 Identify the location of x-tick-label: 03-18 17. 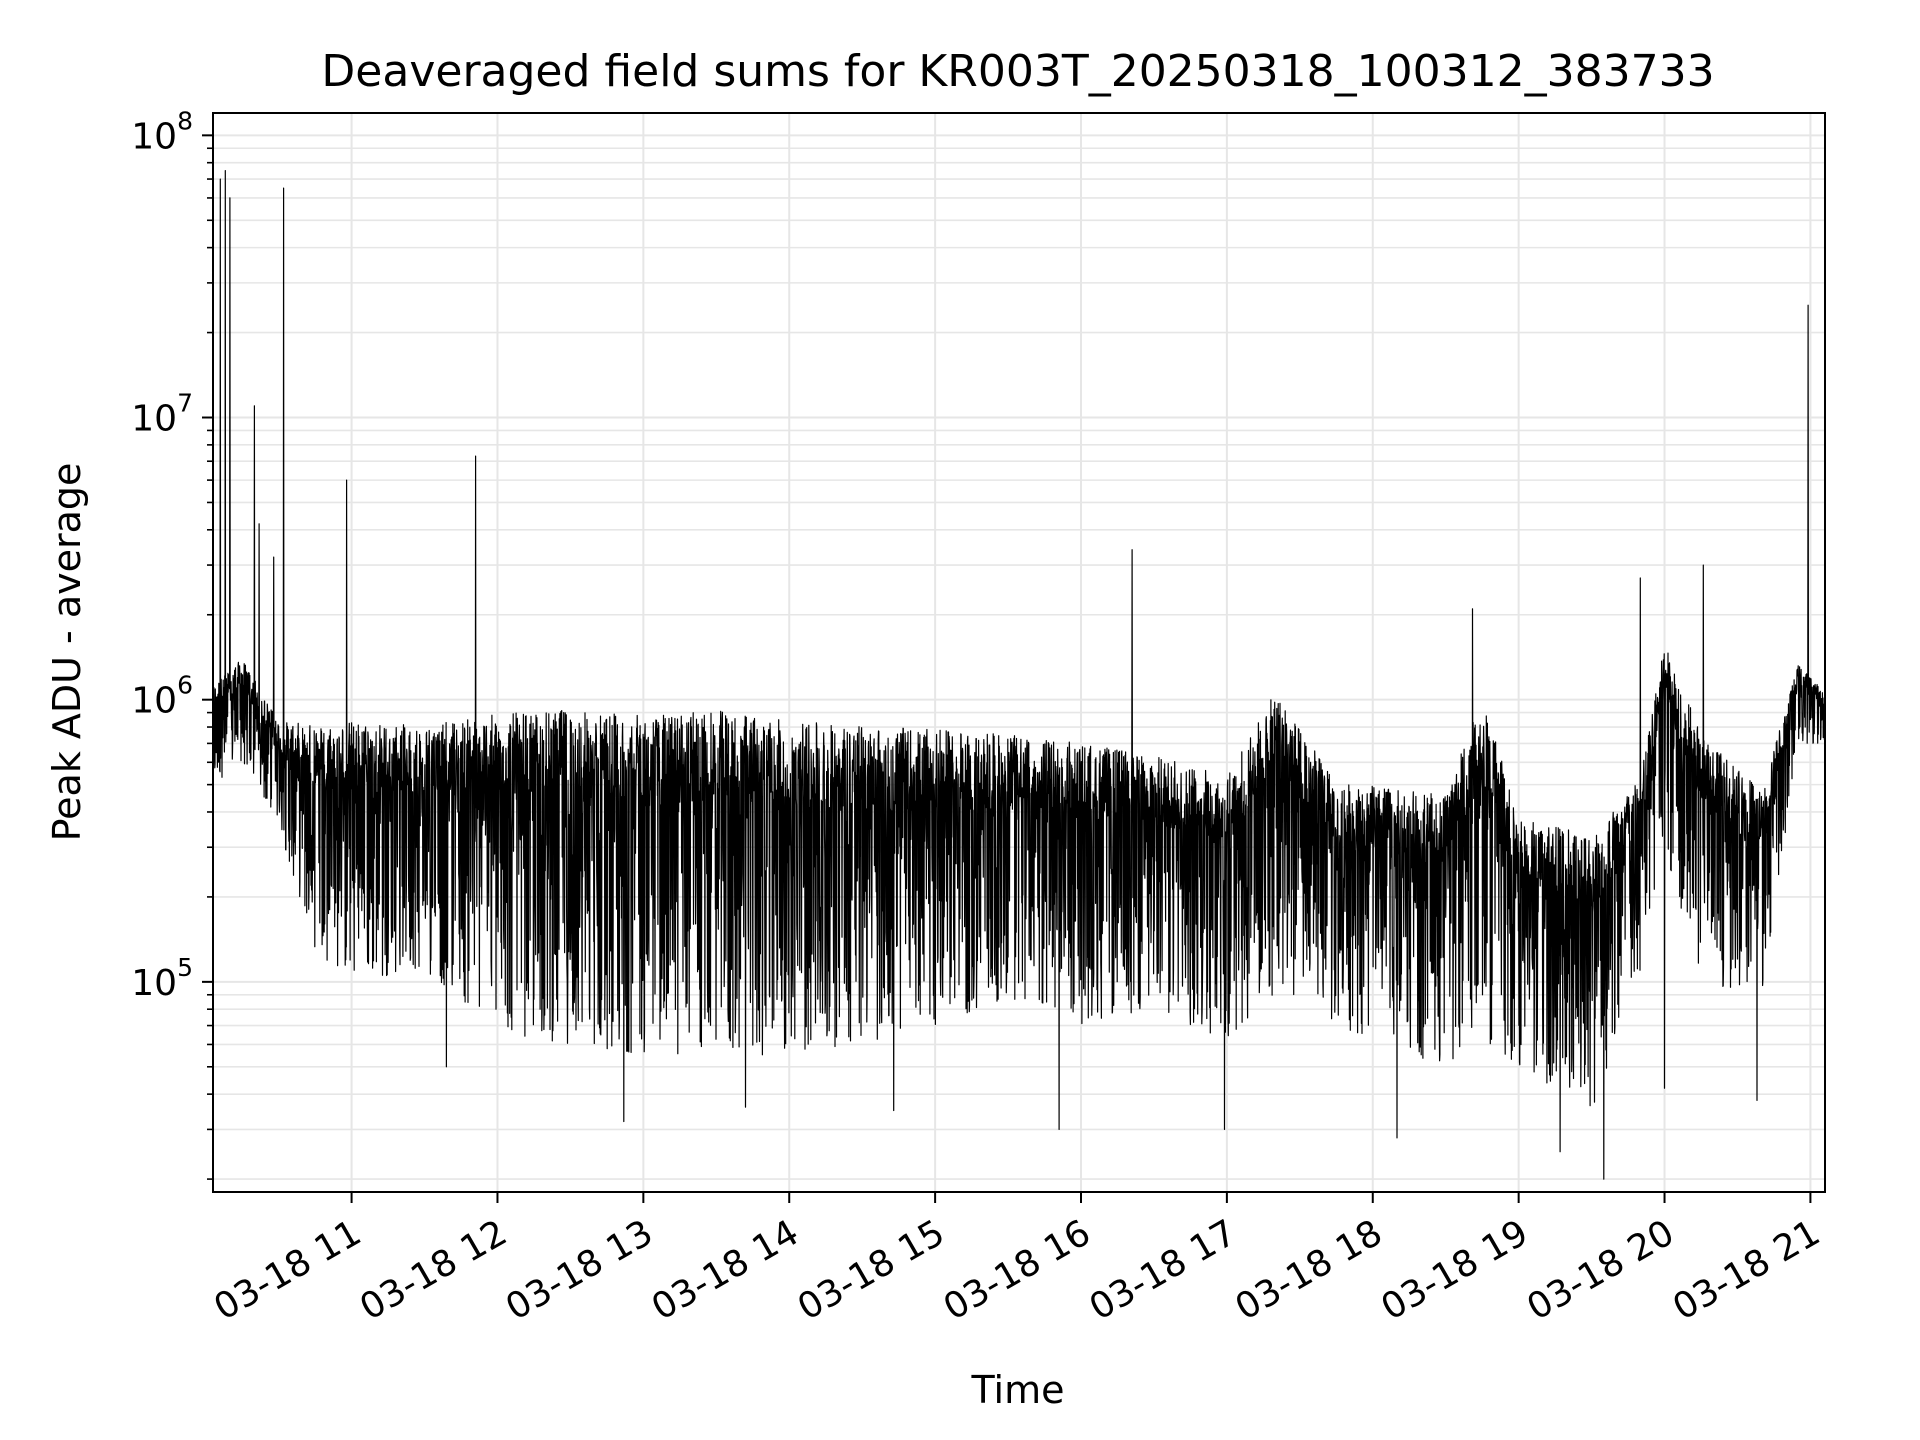
(1163, 1270).